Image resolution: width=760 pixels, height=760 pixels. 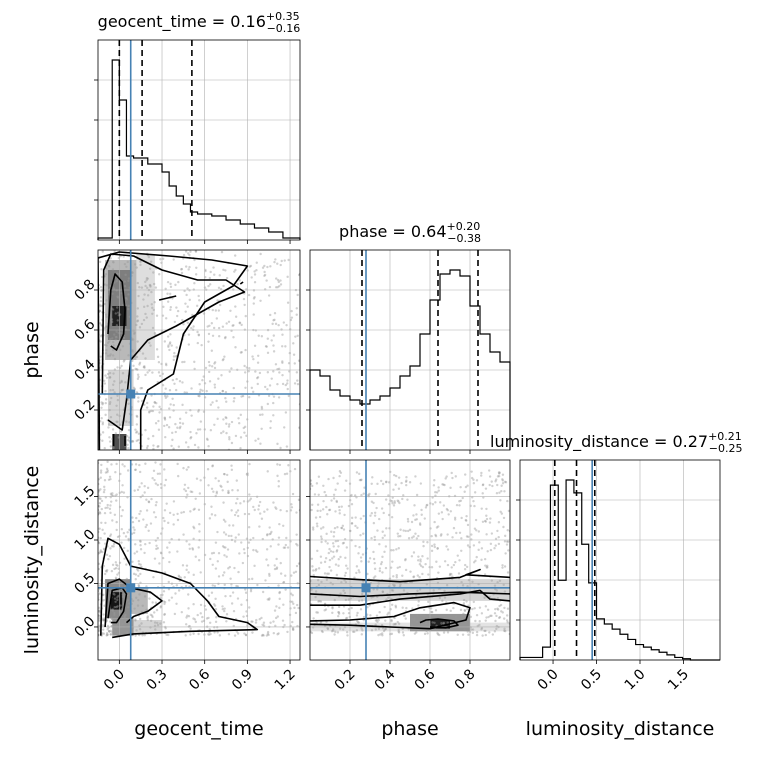 I want to click on title-value: phase = 0.64, so click(x=392, y=231).